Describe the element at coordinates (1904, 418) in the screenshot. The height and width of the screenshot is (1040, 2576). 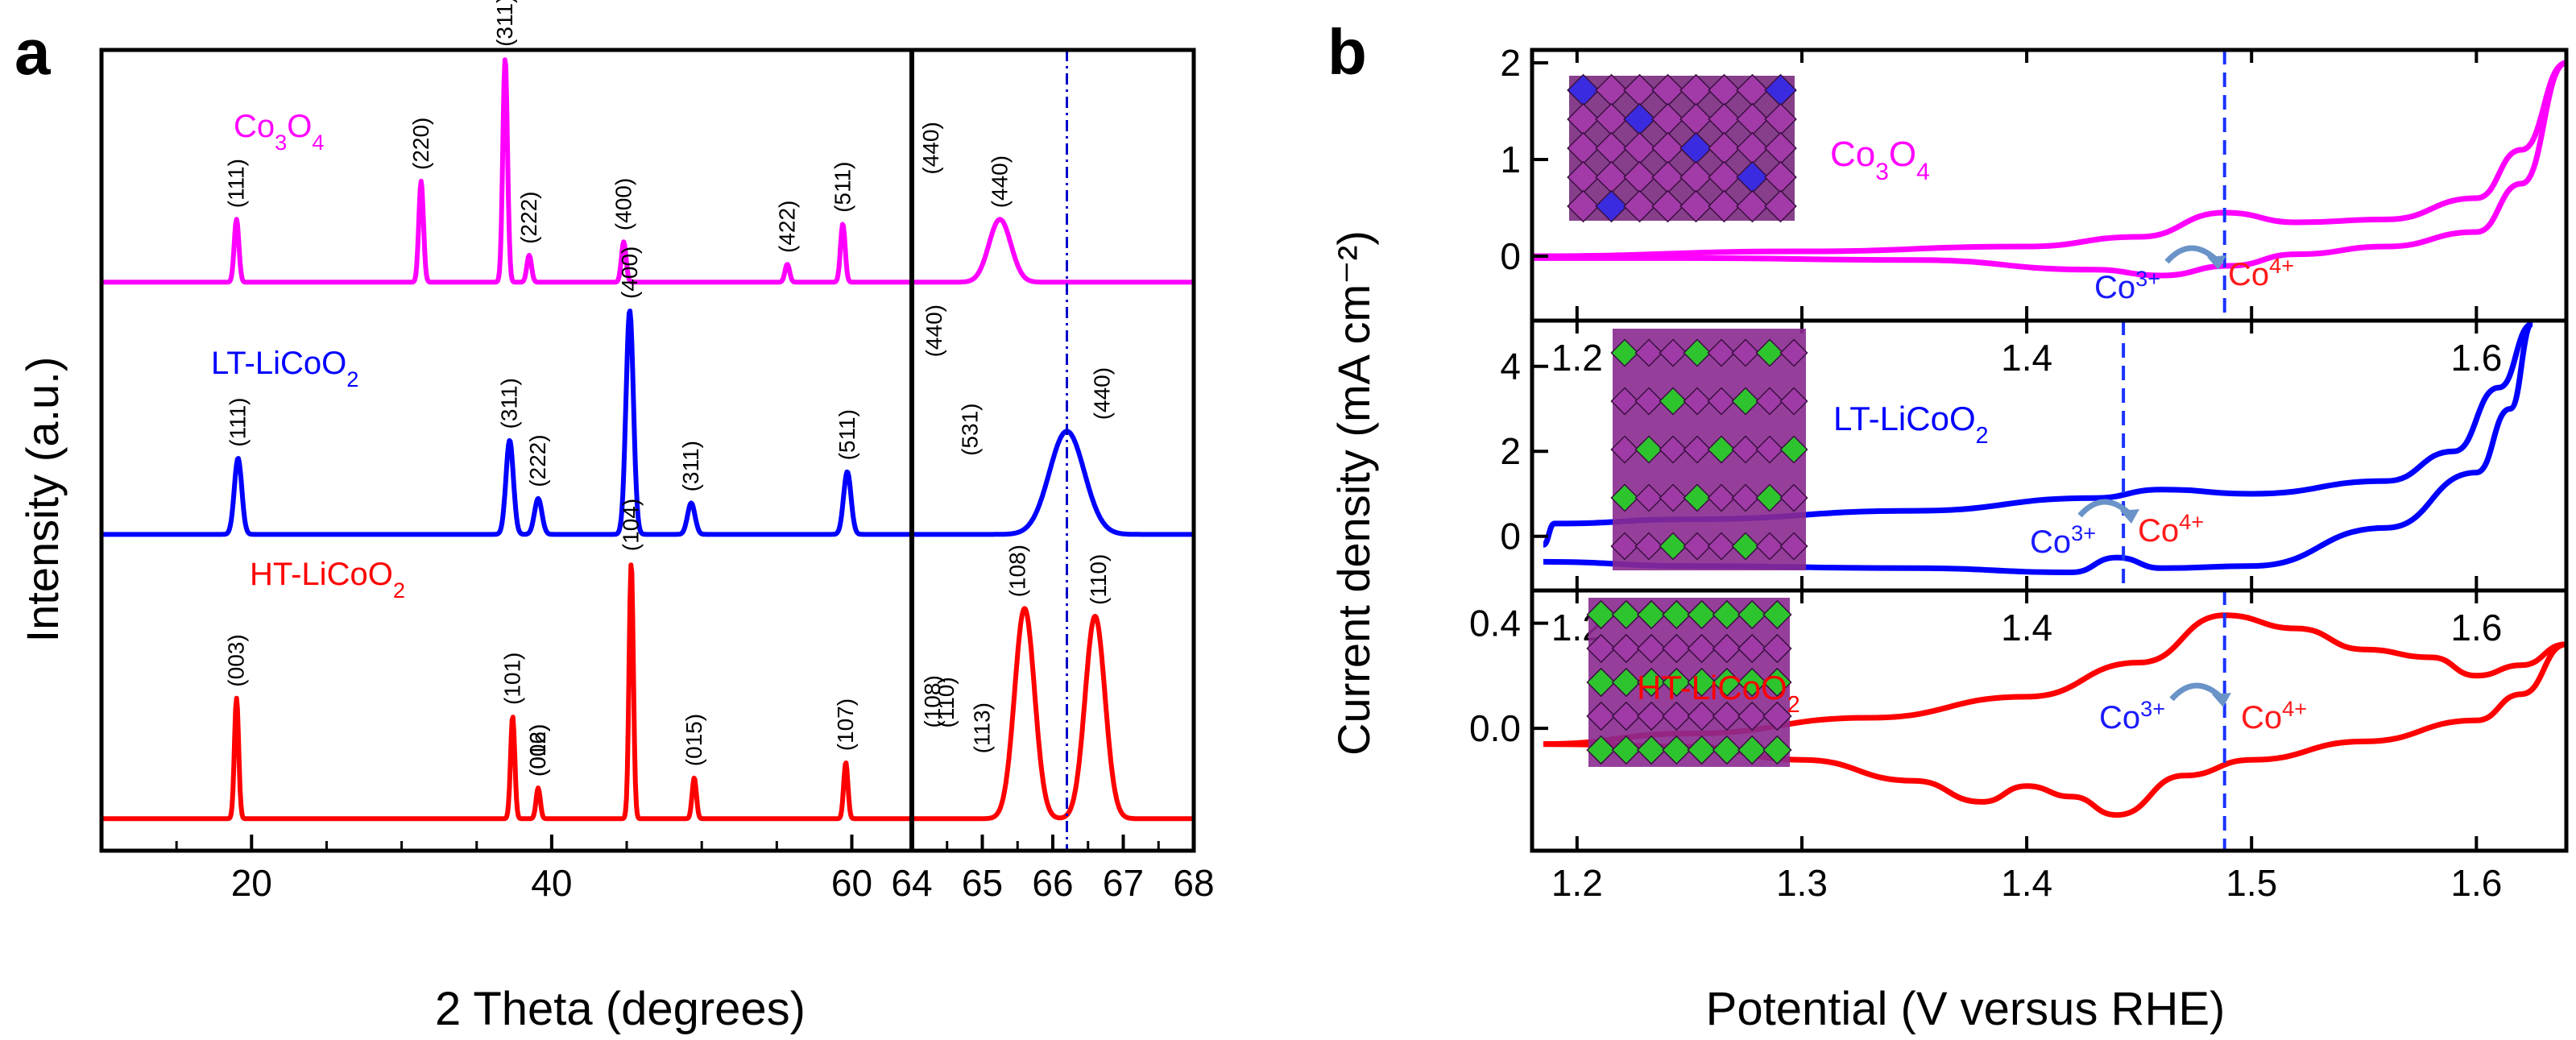
I see `legend-lt-part: LT-LiCoO` at that location.